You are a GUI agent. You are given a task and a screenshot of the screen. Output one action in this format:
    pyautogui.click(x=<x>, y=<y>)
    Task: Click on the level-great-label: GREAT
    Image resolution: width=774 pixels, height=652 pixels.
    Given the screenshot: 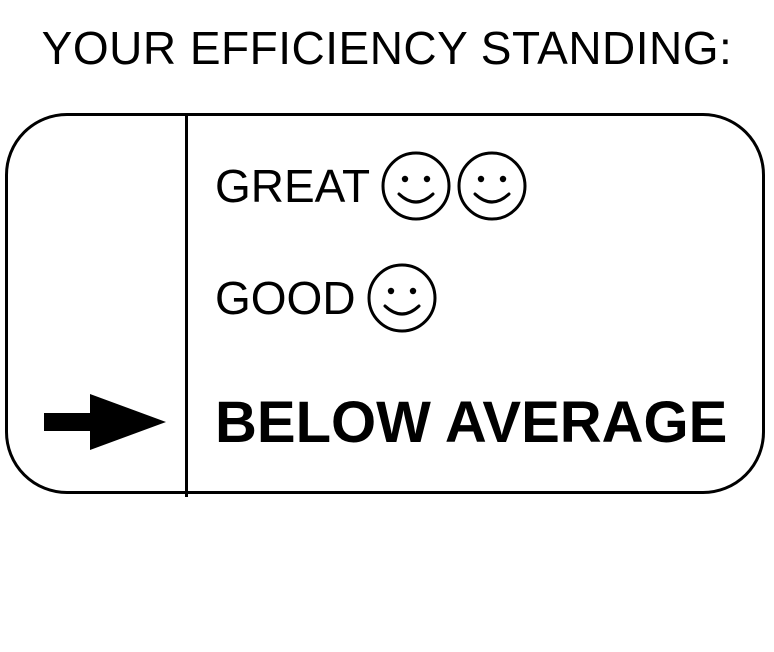 What is the action you would take?
    pyautogui.click(x=293, y=186)
    